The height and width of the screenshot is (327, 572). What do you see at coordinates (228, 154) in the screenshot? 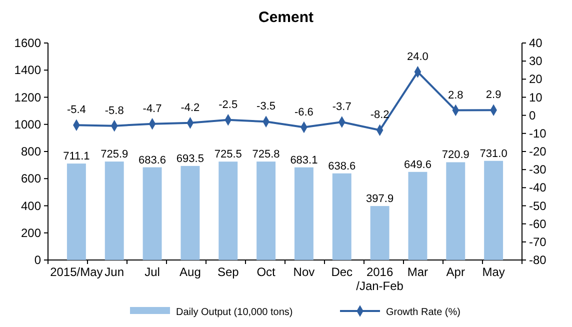
I see `data-label: 725.5` at bounding box center [228, 154].